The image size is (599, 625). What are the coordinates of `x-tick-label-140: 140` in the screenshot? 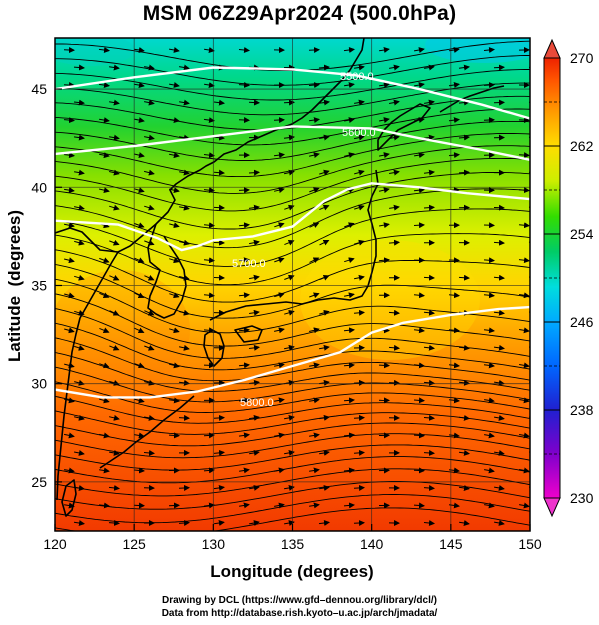 It's located at (372, 544).